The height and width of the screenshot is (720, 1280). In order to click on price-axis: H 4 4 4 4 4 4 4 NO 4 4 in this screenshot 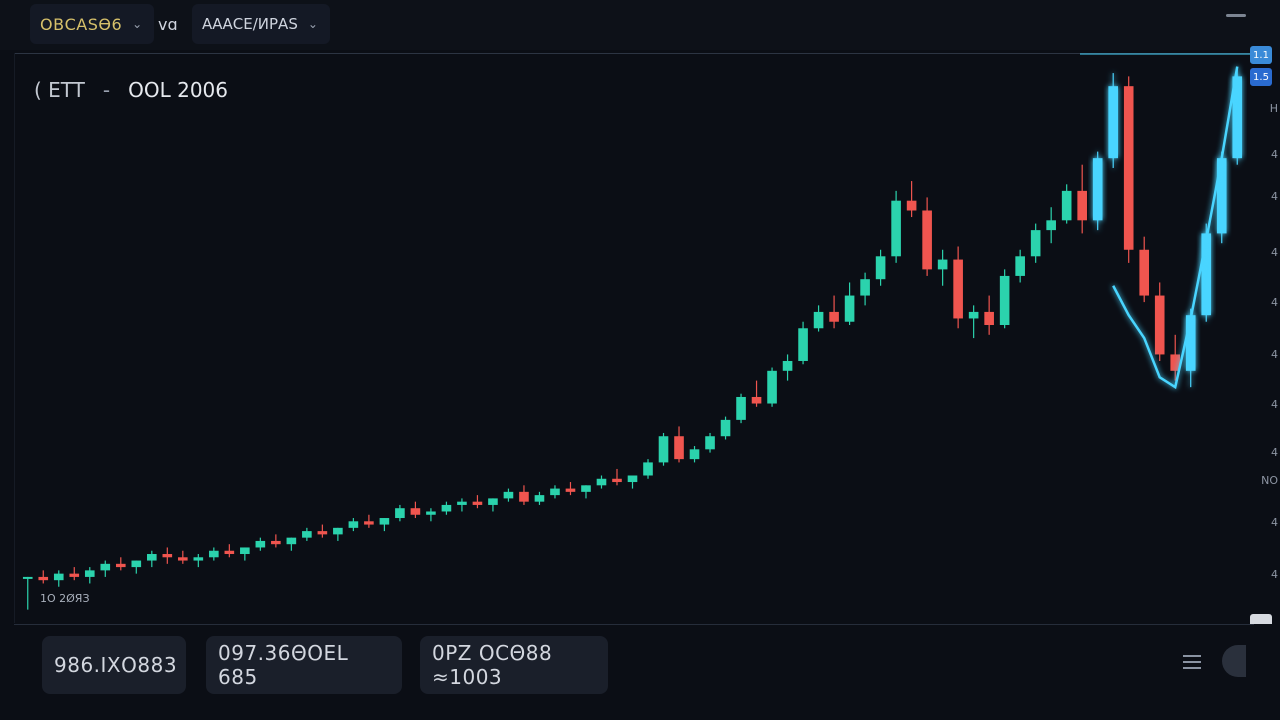, I will do `click(1265, 360)`.